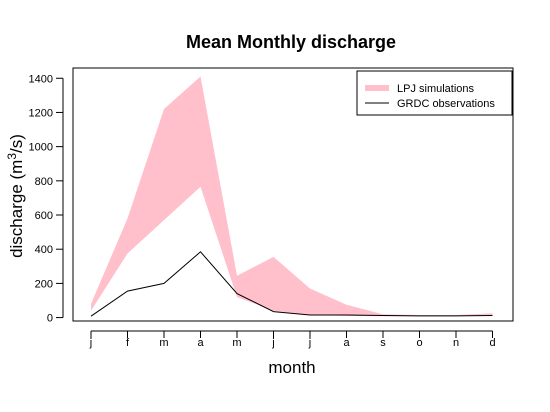 This screenshot has width=550, height=412. Describe the element at coordinates (41, 79) in the screenshot. I see `y-tick-label-1400: 1400` at that location.